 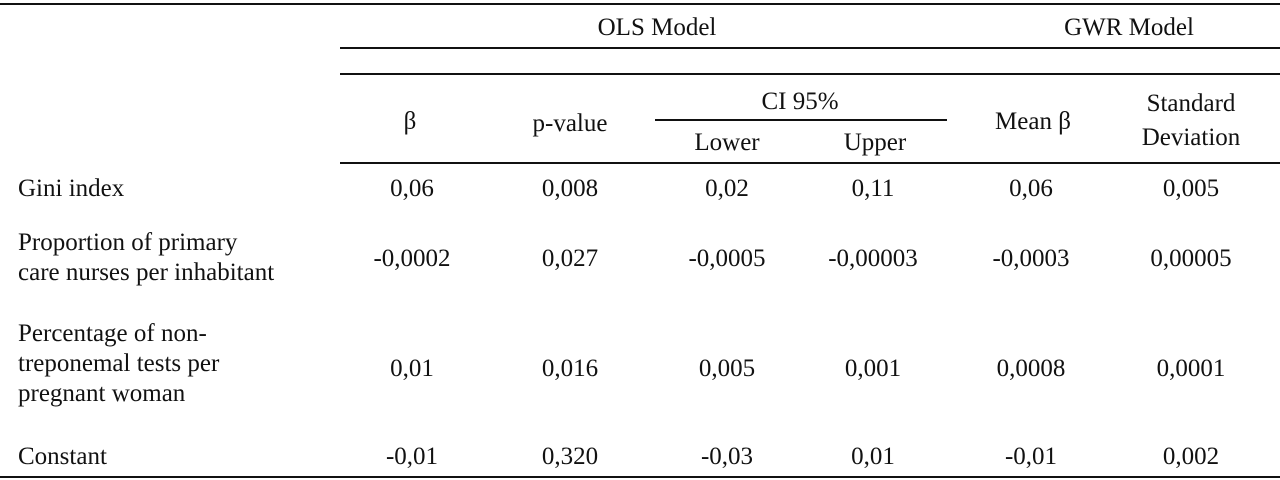 What do you see at coordinates (873, 188) in the screenshot?
I see `table-cell-ci-upper: 0,11` at bounding box center [873, 188].